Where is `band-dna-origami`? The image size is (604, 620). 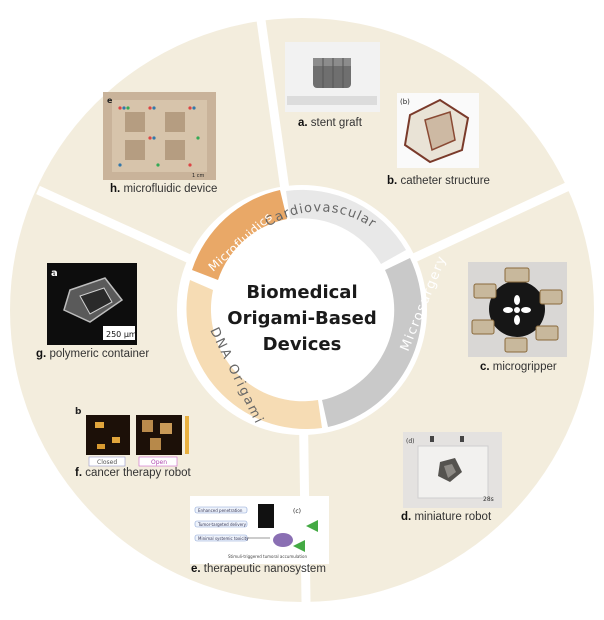 band-dna-origami is located at coordinates (254, 355).